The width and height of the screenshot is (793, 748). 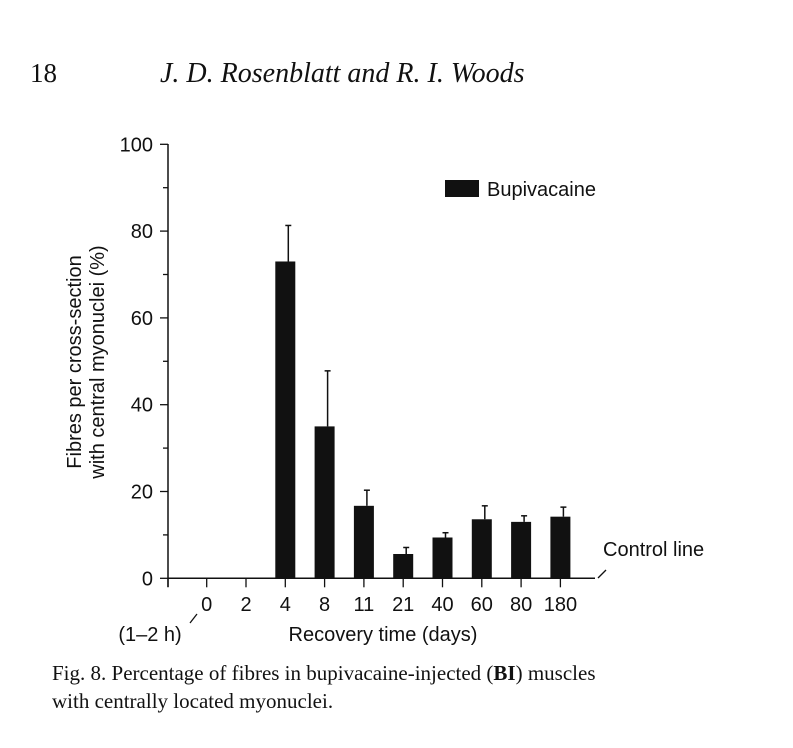 I want to click on y-axis-label-line2: with central myonuclei (%), so click(x=98, y=362).